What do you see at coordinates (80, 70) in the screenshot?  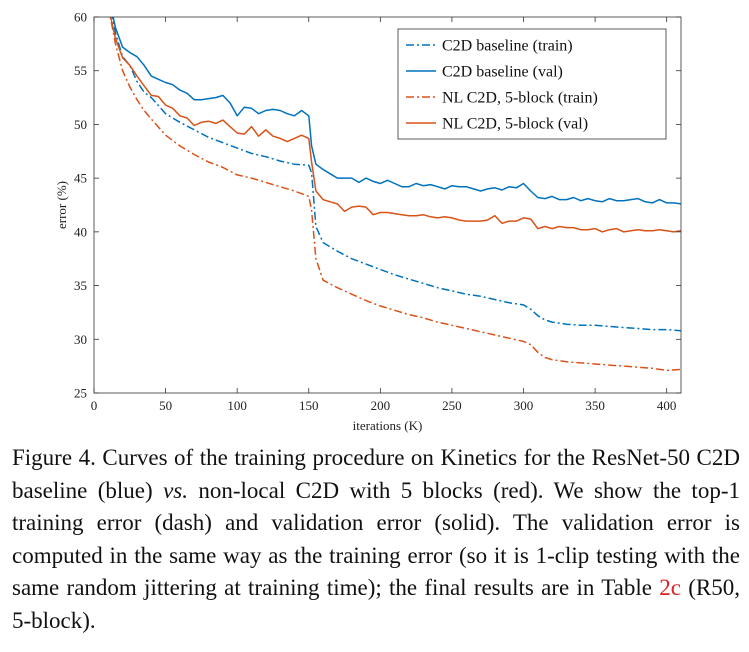 I see `y-tick-label: 55` at bounding box center [80, 70].